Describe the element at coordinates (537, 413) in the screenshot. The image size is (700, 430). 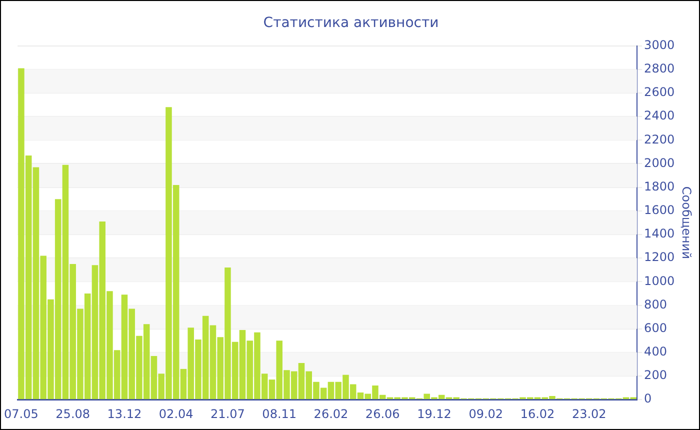
I see `x-tick-label: 16.02` at that location.